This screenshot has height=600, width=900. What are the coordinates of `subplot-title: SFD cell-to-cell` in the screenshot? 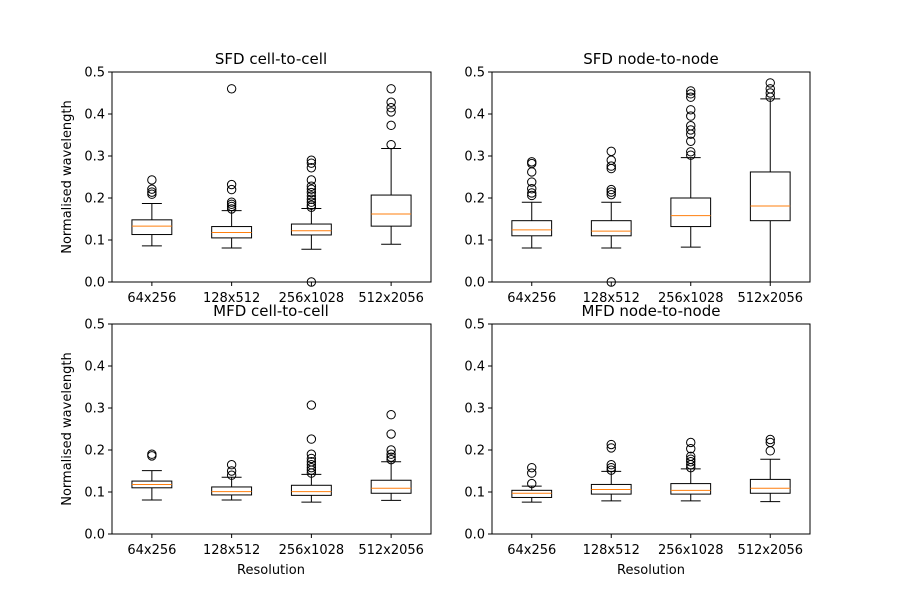 It's located at (271, 59).